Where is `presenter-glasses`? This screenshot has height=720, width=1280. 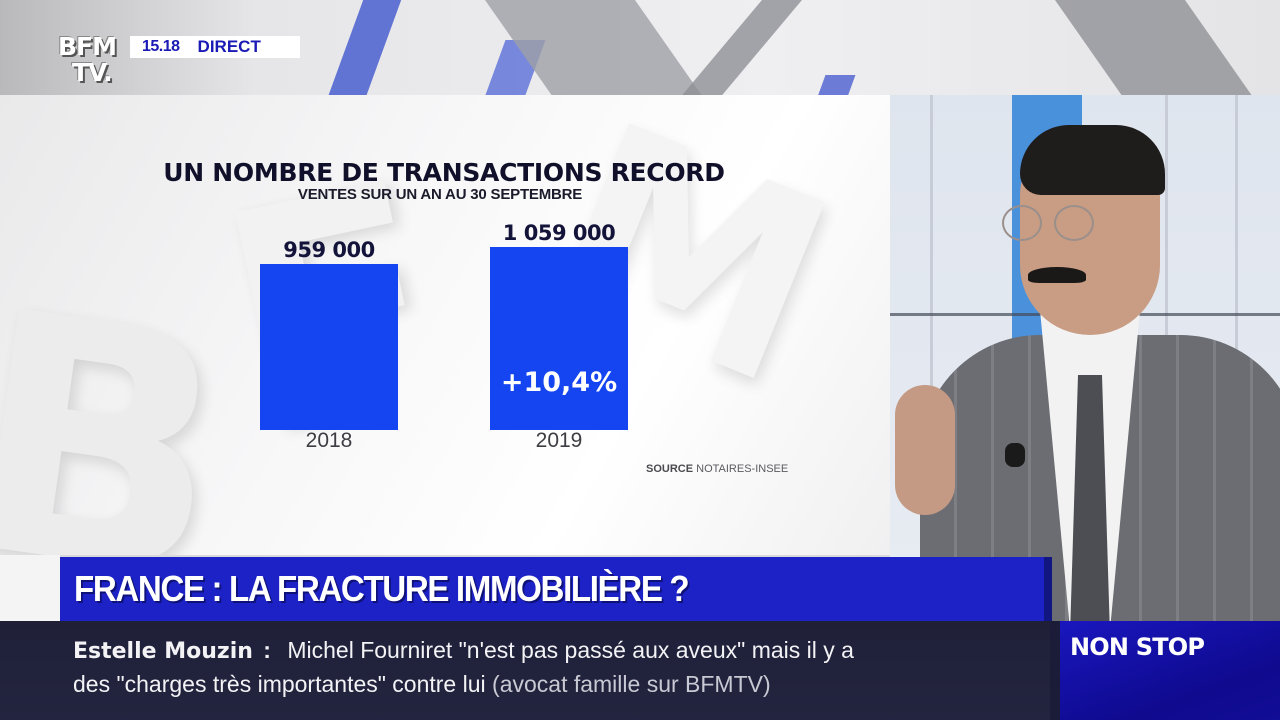 presenter-glasses is located at coordinates (1067, 225).